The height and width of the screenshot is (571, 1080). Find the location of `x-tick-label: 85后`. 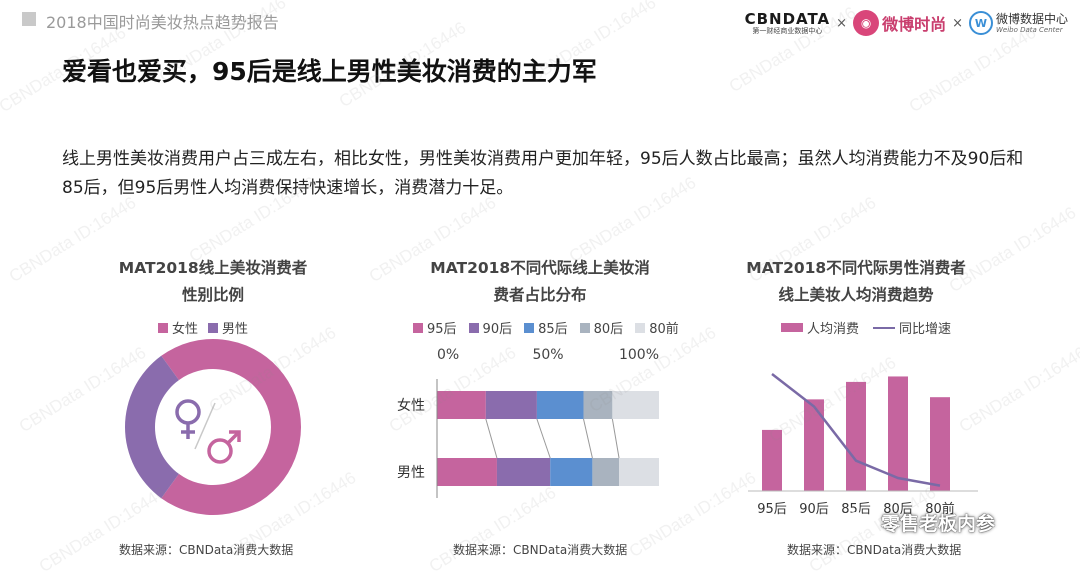

x-tick-label: 85后 is located at coordinates (856, 509).